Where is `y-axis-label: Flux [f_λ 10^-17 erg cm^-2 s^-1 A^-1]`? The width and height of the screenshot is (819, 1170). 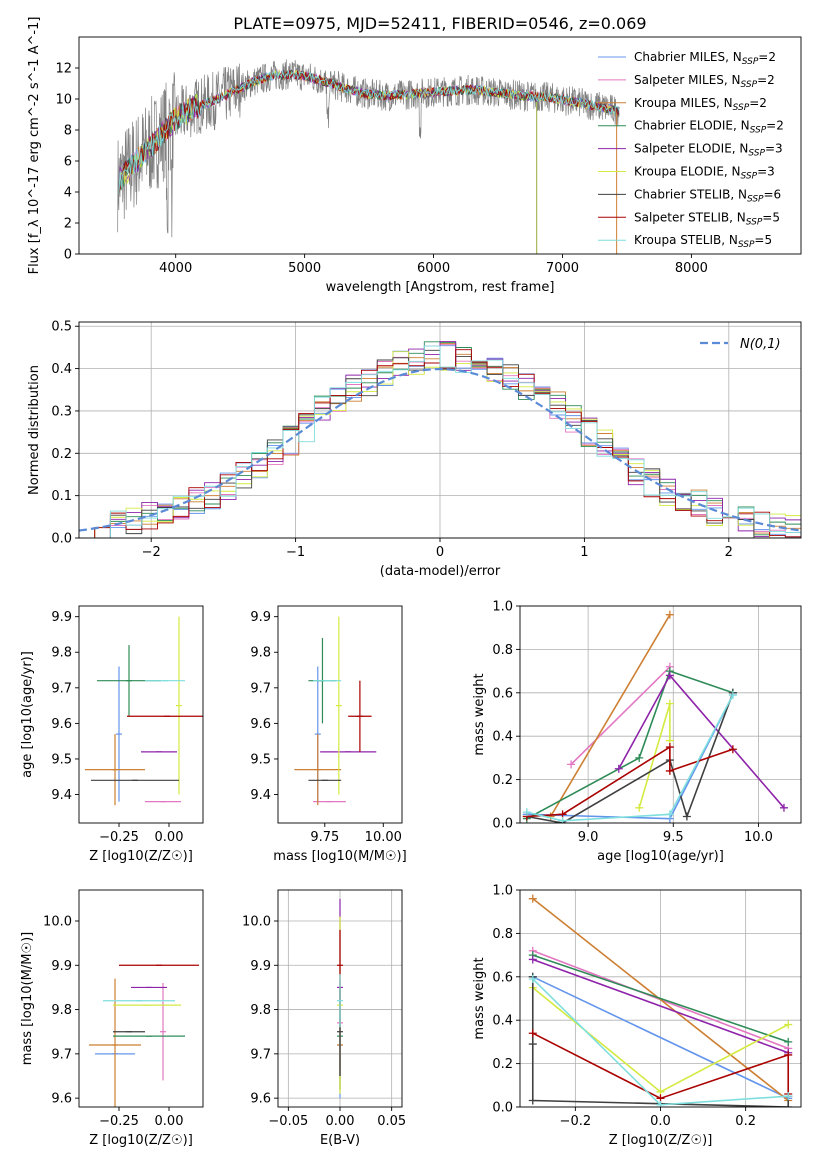 y-axis-label: Flux [f_λ 10^-17 erg cm^-2 s^-1 A^-1] is located at coordinates (34, 146).